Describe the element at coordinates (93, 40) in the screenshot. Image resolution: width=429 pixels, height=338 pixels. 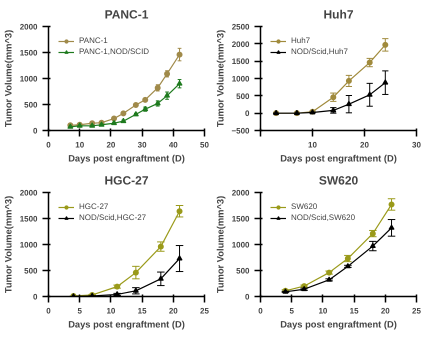
I see `legend-label: PANC-1` at that location.